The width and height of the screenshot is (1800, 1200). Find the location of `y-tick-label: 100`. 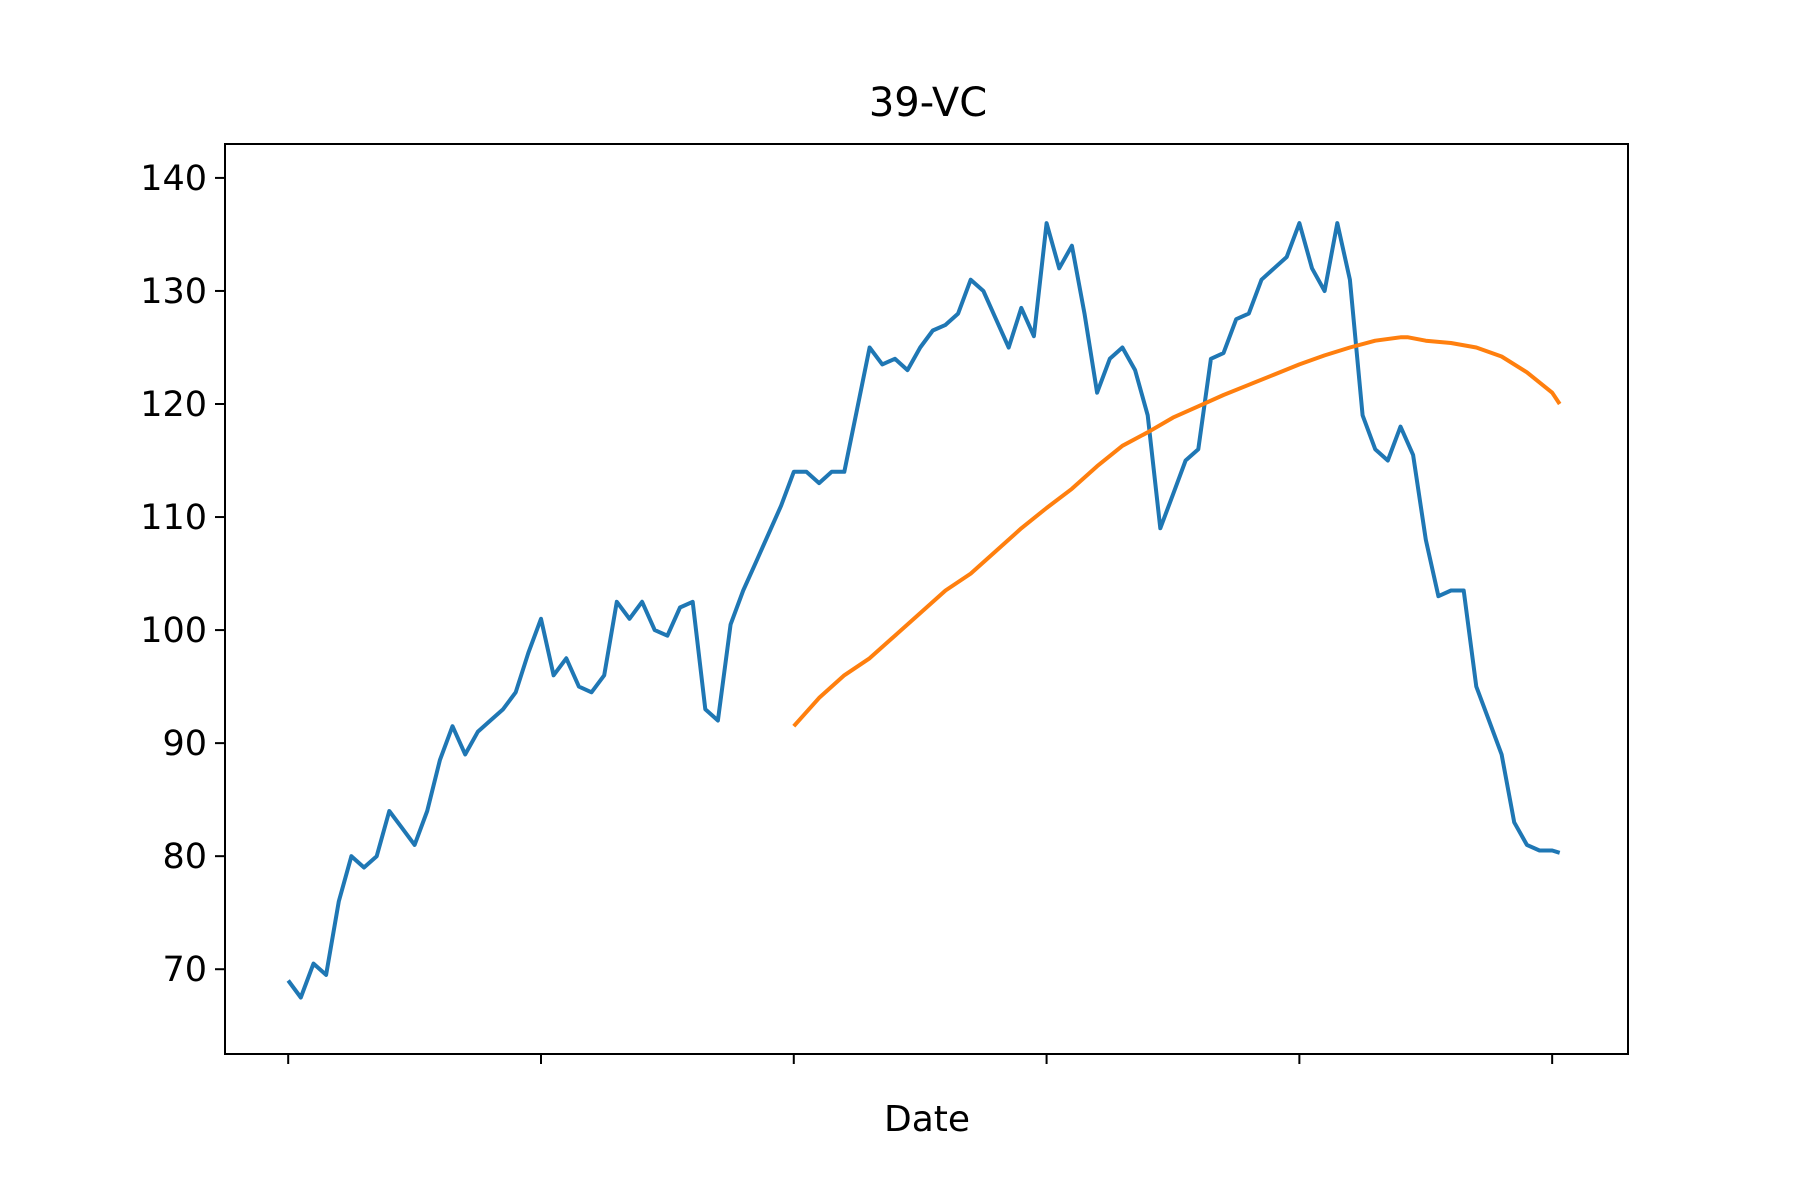

y-tick-label: 100 is located at coordinates (173, 631).